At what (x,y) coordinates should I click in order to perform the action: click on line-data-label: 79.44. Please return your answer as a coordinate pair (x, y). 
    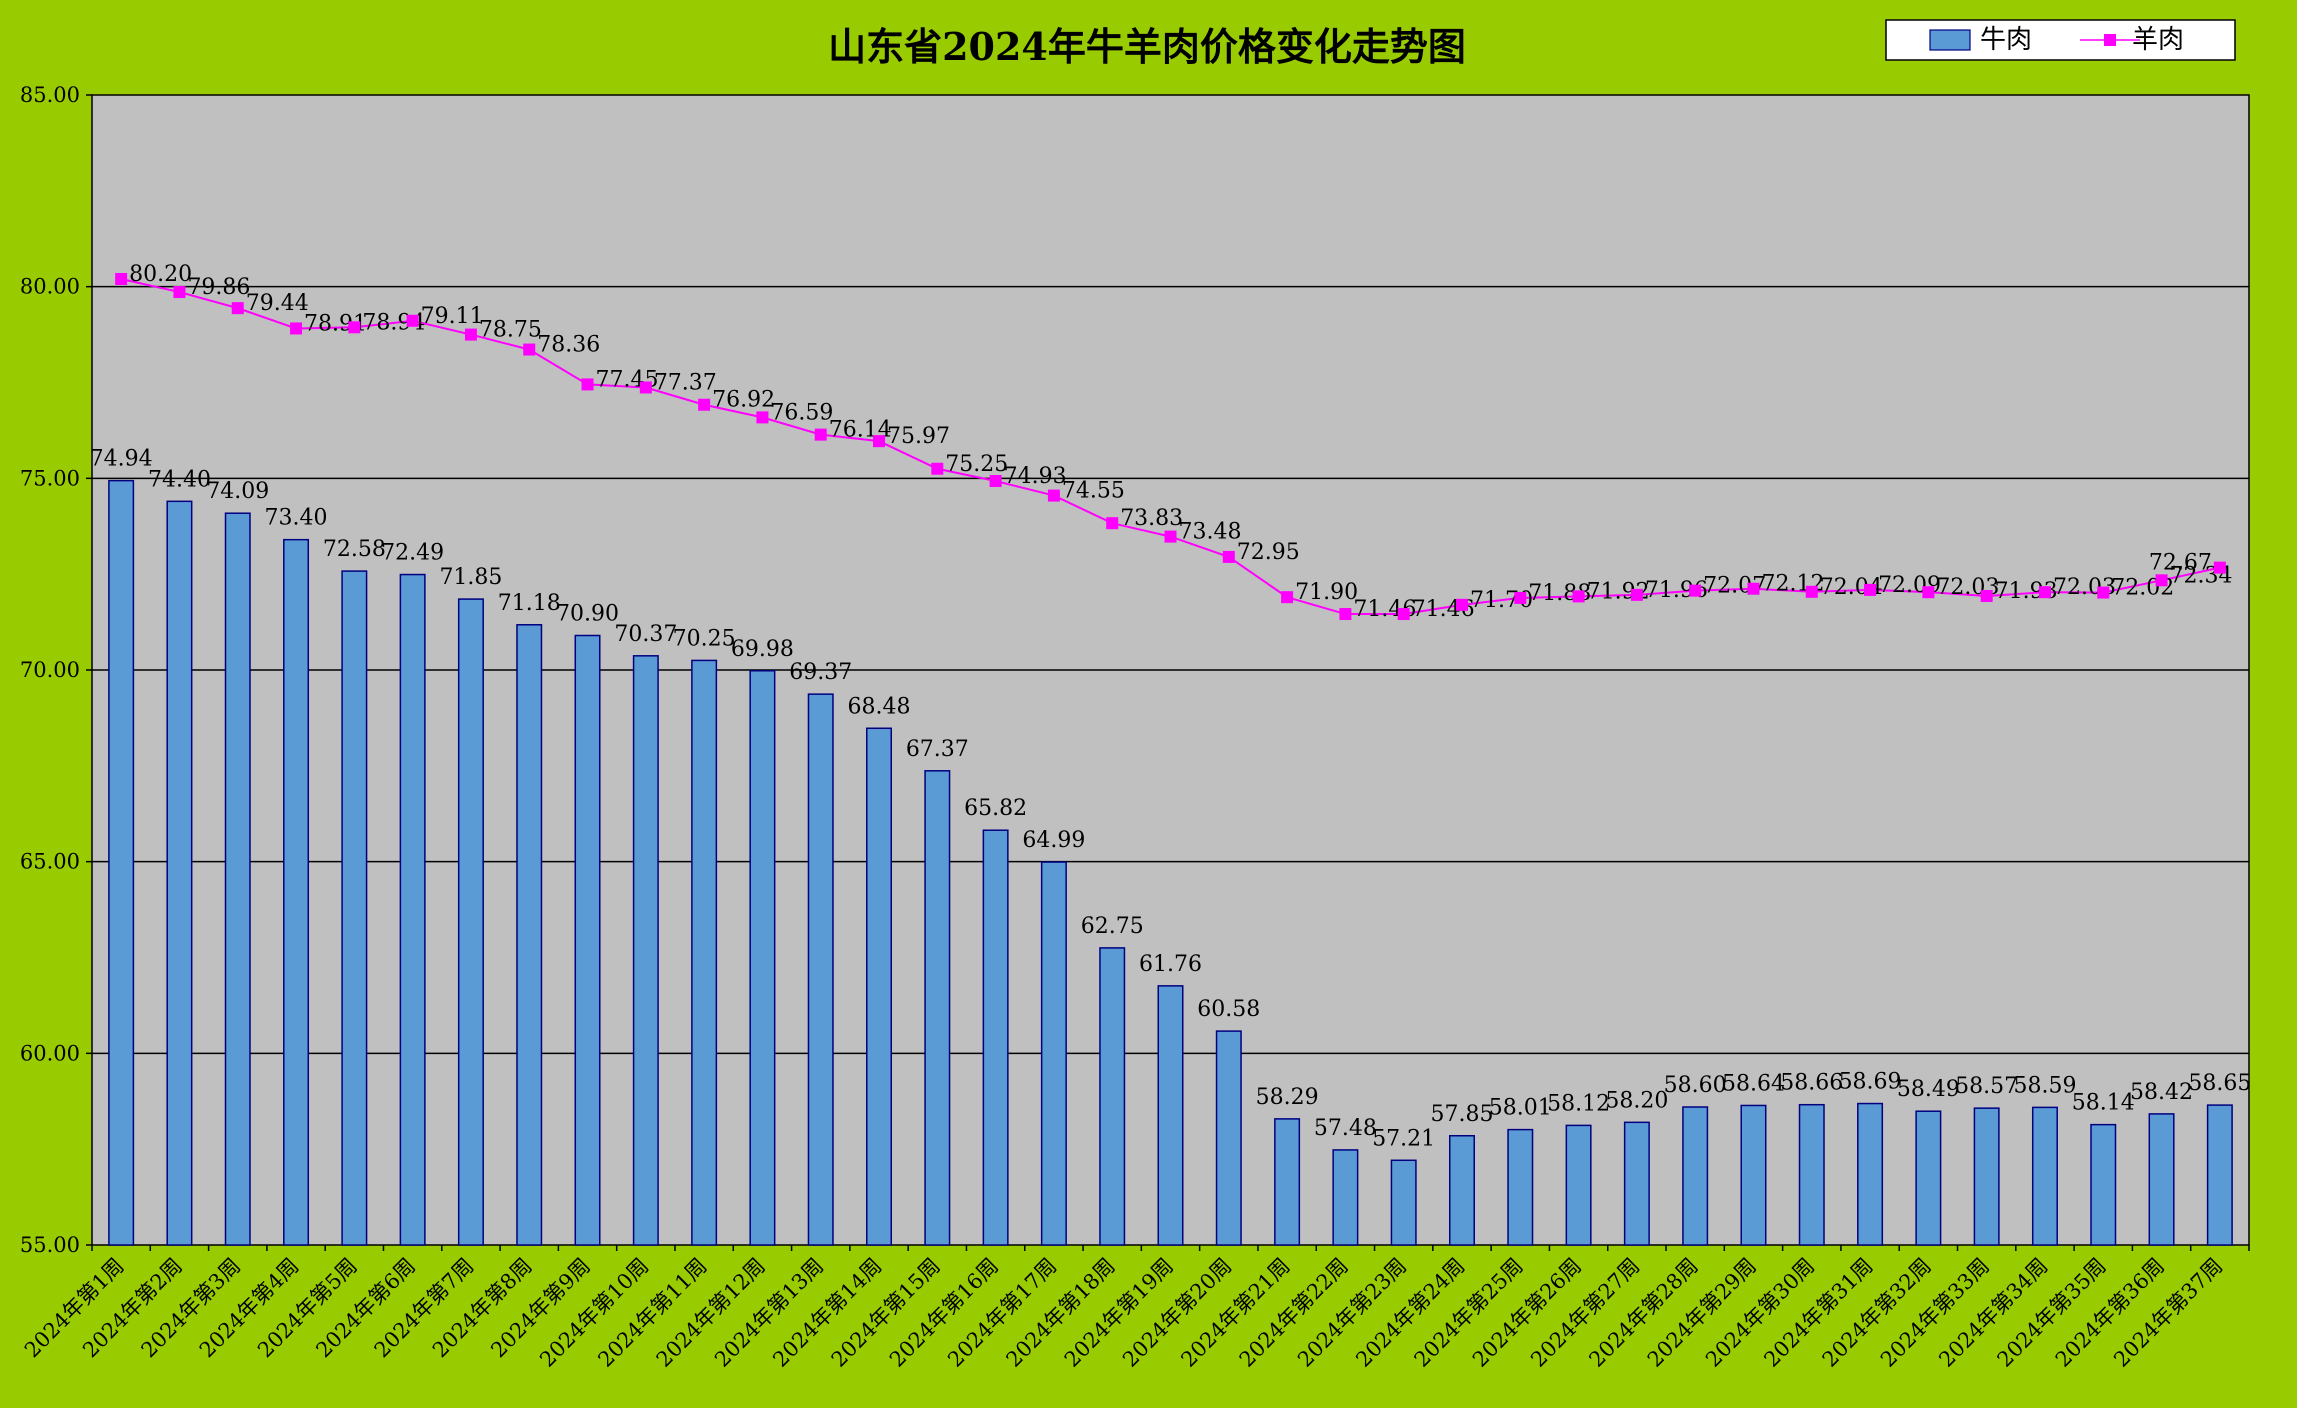
    Looking at the image, I should click on (277, 303).